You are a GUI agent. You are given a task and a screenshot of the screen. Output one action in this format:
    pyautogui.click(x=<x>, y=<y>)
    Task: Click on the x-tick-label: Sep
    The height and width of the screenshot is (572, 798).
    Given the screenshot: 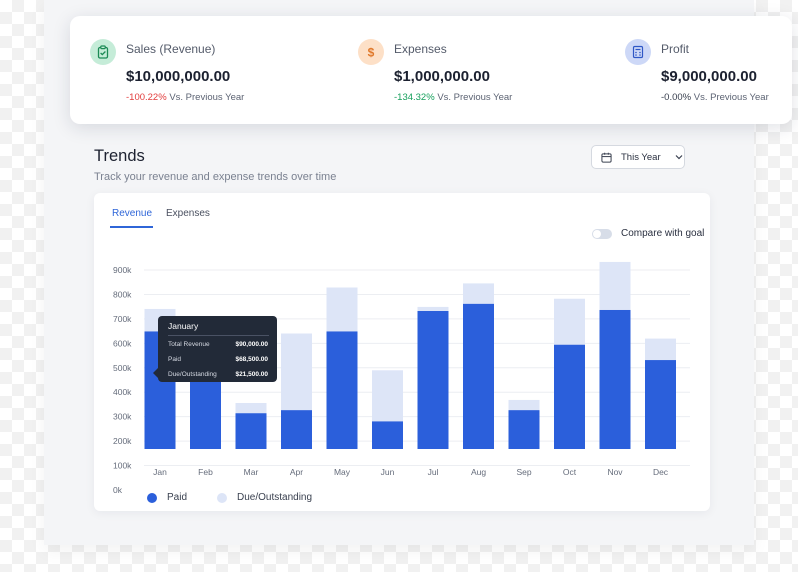 What is the action you would take?
    pyautogui.click(x=523, y=472)
    